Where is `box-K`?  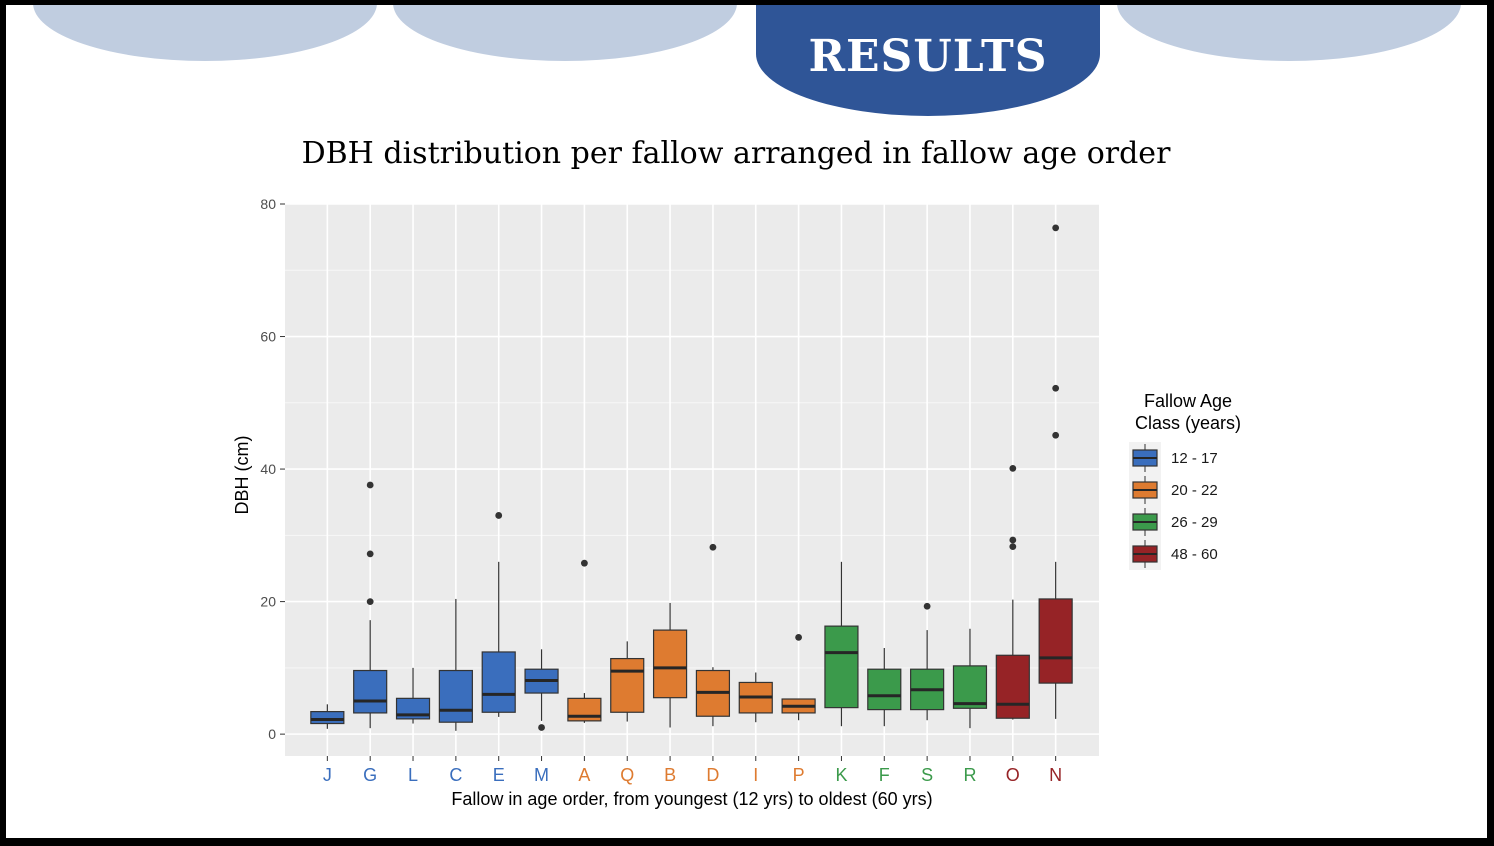
box-K is located at coordinates (841, 644).